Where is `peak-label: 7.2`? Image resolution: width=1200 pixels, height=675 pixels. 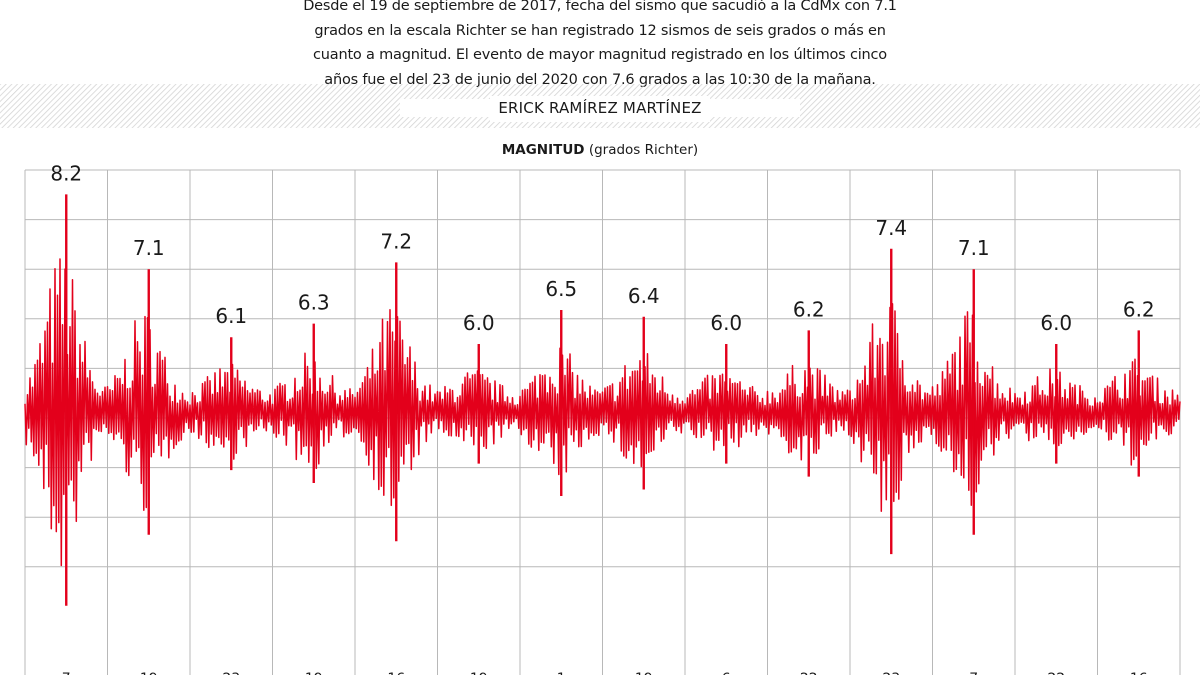
peak-label: 7.2 is located at coordinates (396, 241).